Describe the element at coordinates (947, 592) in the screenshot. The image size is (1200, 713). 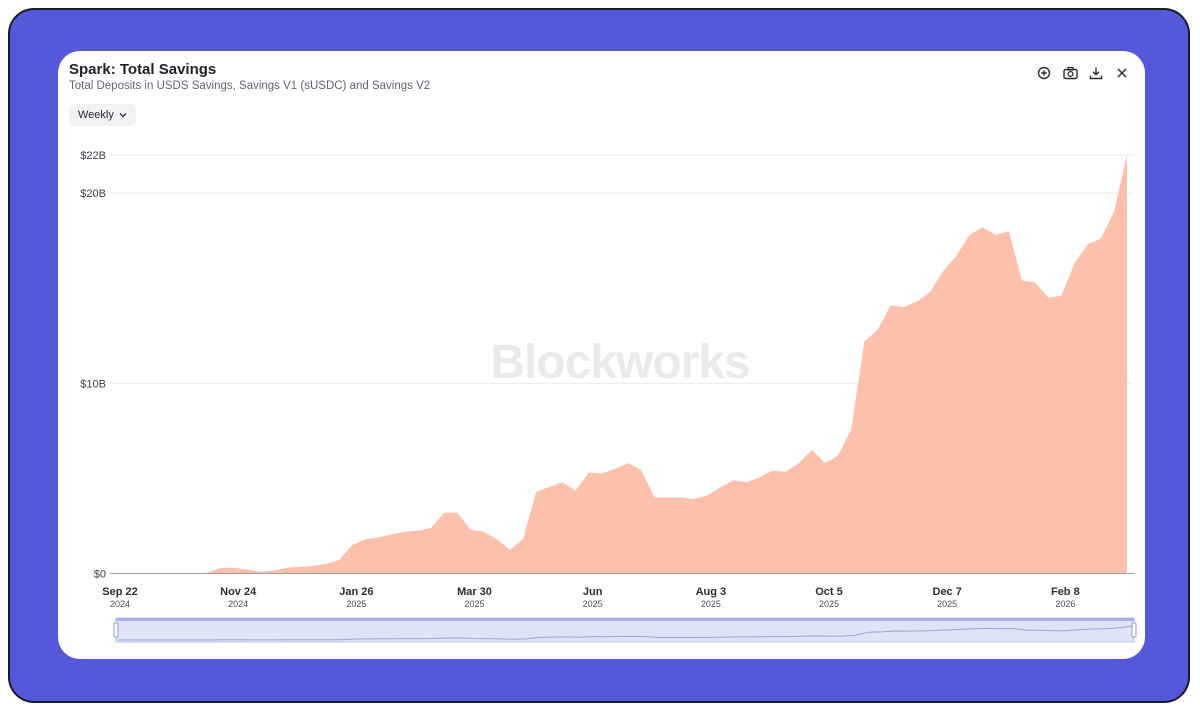
I see `x-tick-label: Dec 7` at that location.